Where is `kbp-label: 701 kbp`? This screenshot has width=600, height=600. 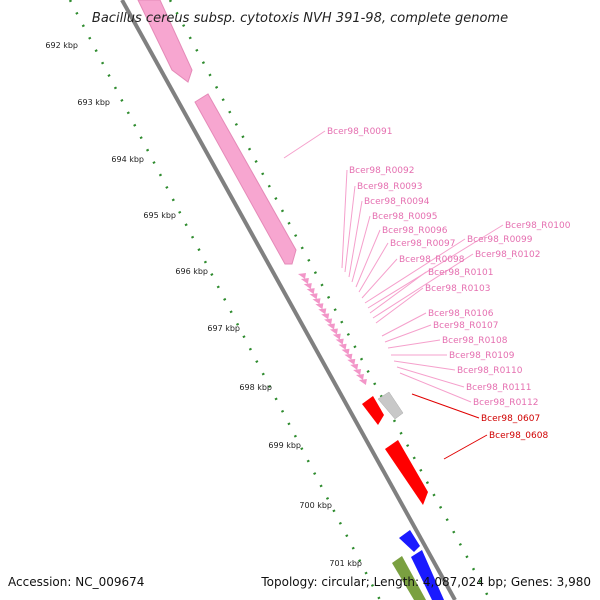 kbp-label: 701 kbp is located at coordinates (345, 563).